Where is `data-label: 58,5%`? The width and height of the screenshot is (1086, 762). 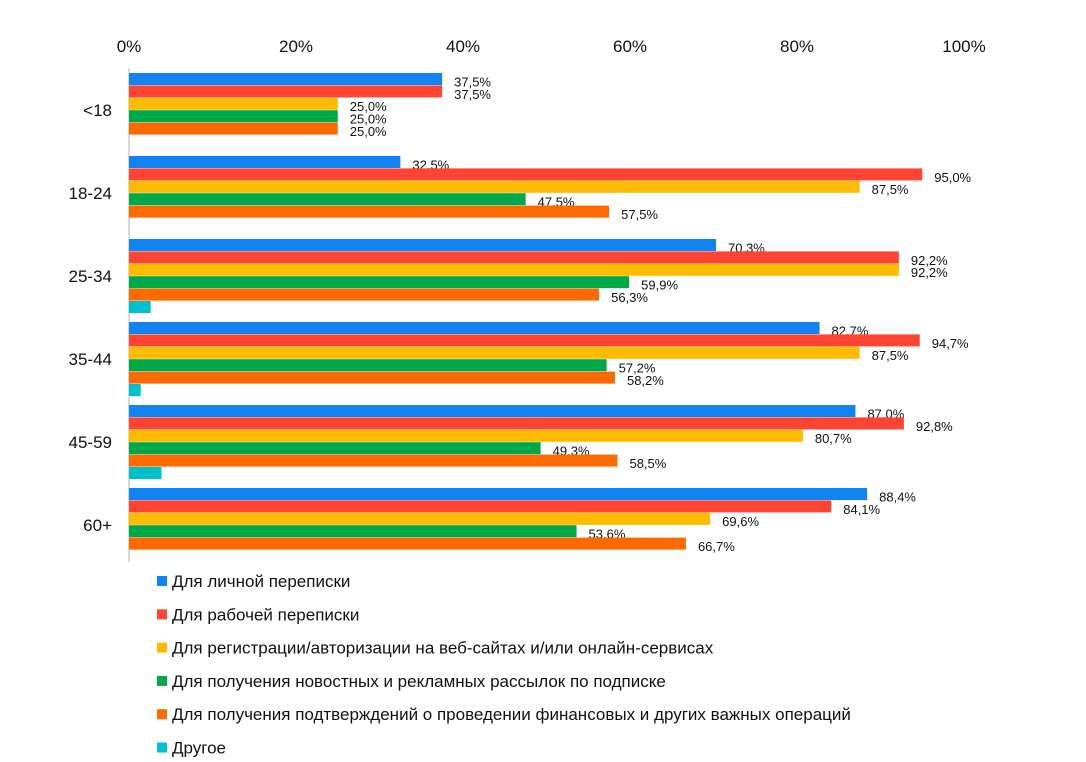
data-label: 58,5% is located at coordinates (647, 463).